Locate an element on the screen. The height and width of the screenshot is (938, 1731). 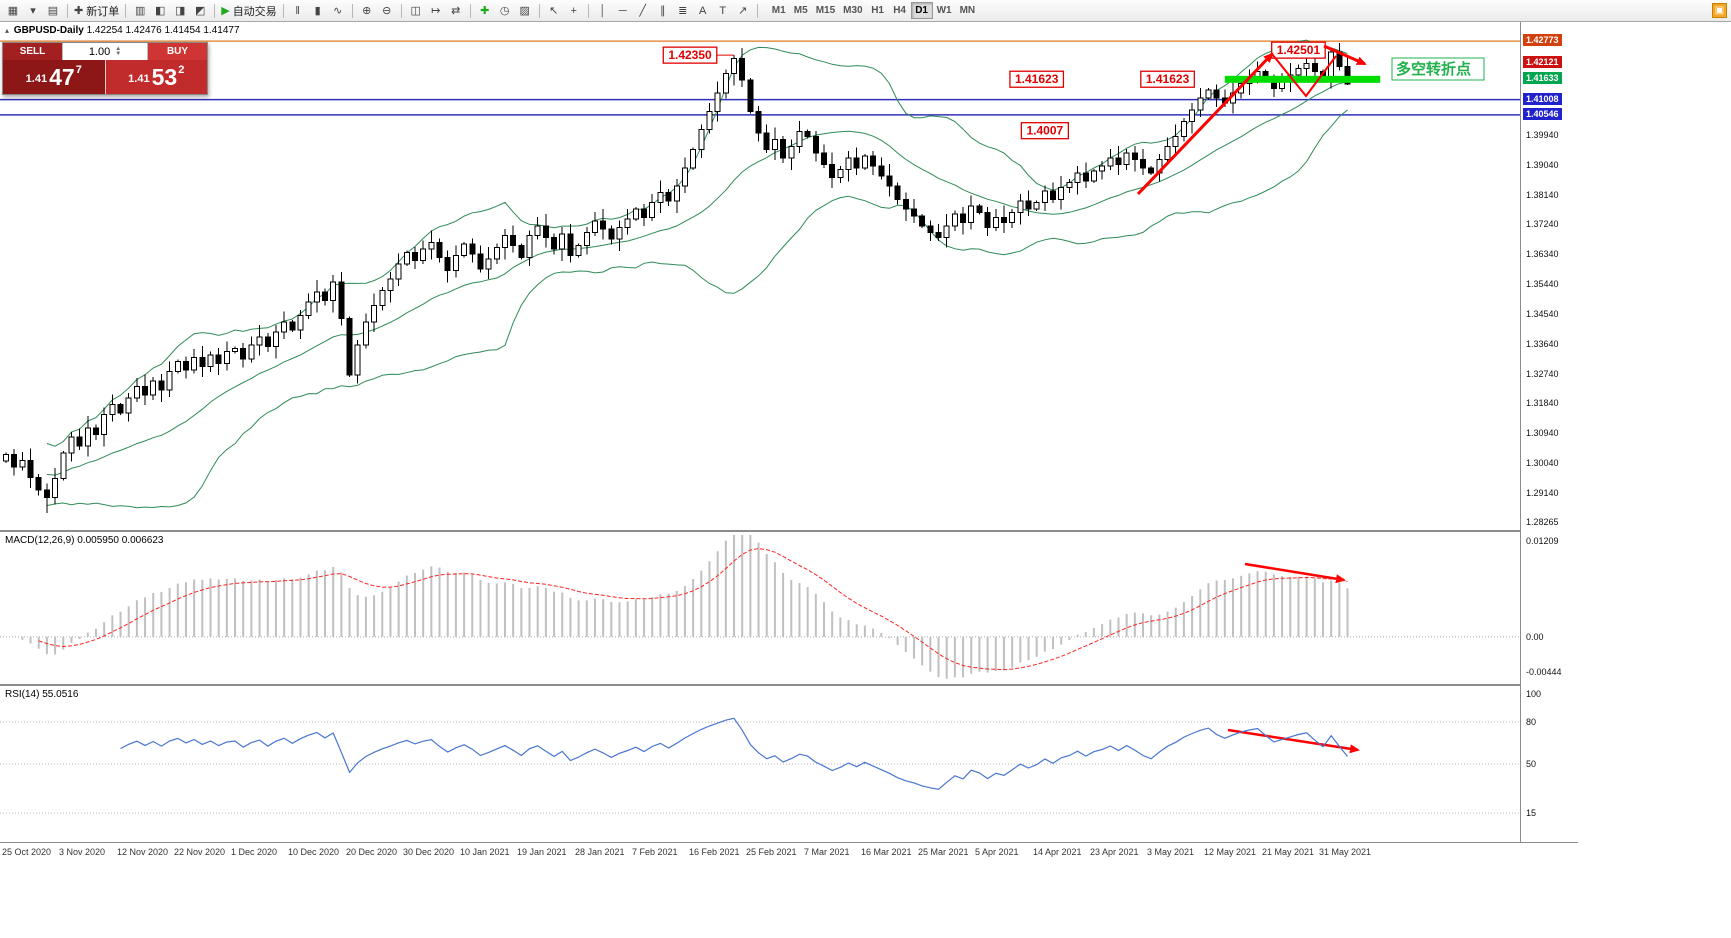
toolbar-button-new-chart: ▦ is located at coordinates (13, 11).